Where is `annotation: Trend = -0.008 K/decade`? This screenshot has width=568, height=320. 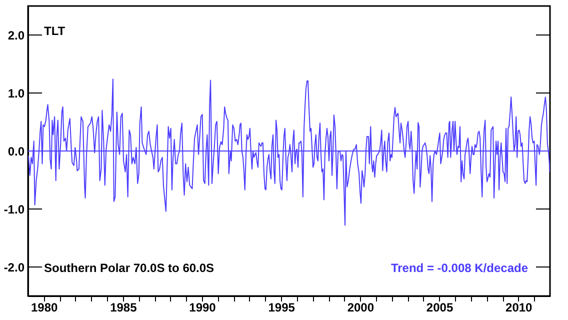
annotation: Trend = -0.008 K/decade is located at coordinates (459, 268).